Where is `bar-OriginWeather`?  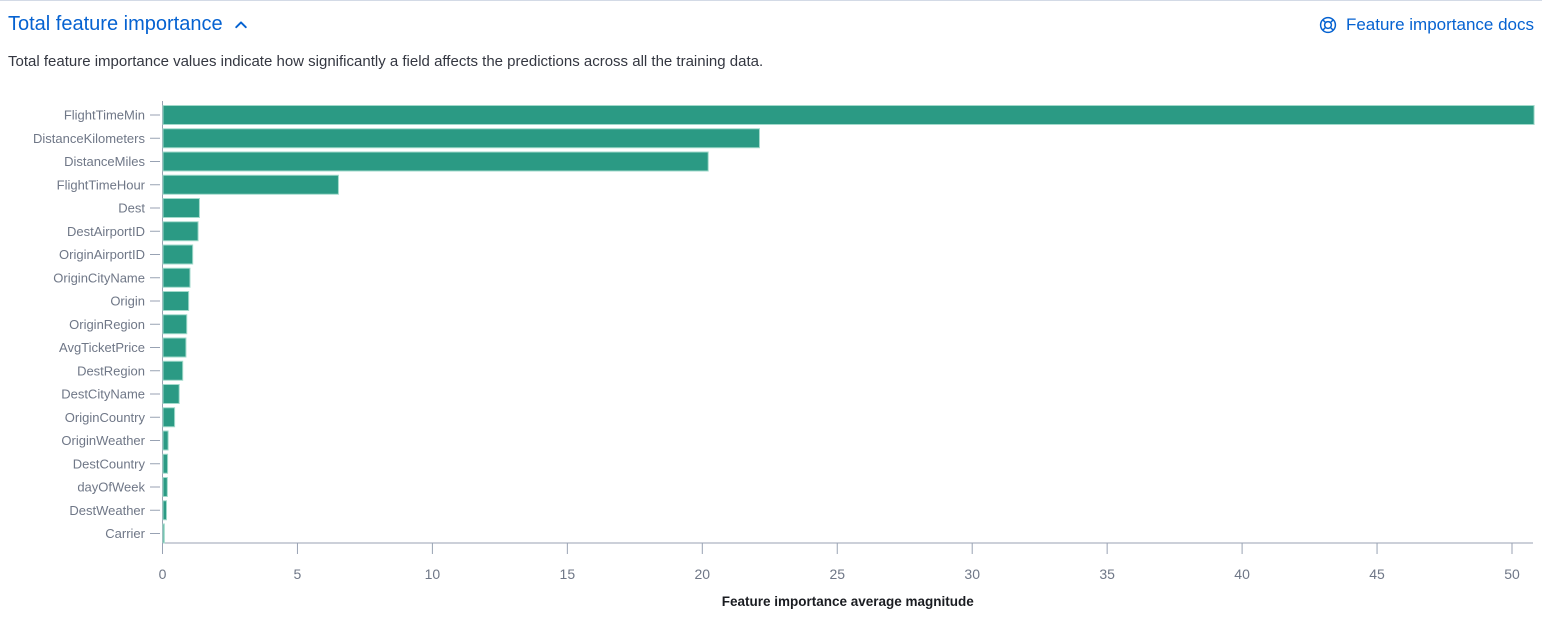
bar-OriginWeather is located at coordinates (165, 440).